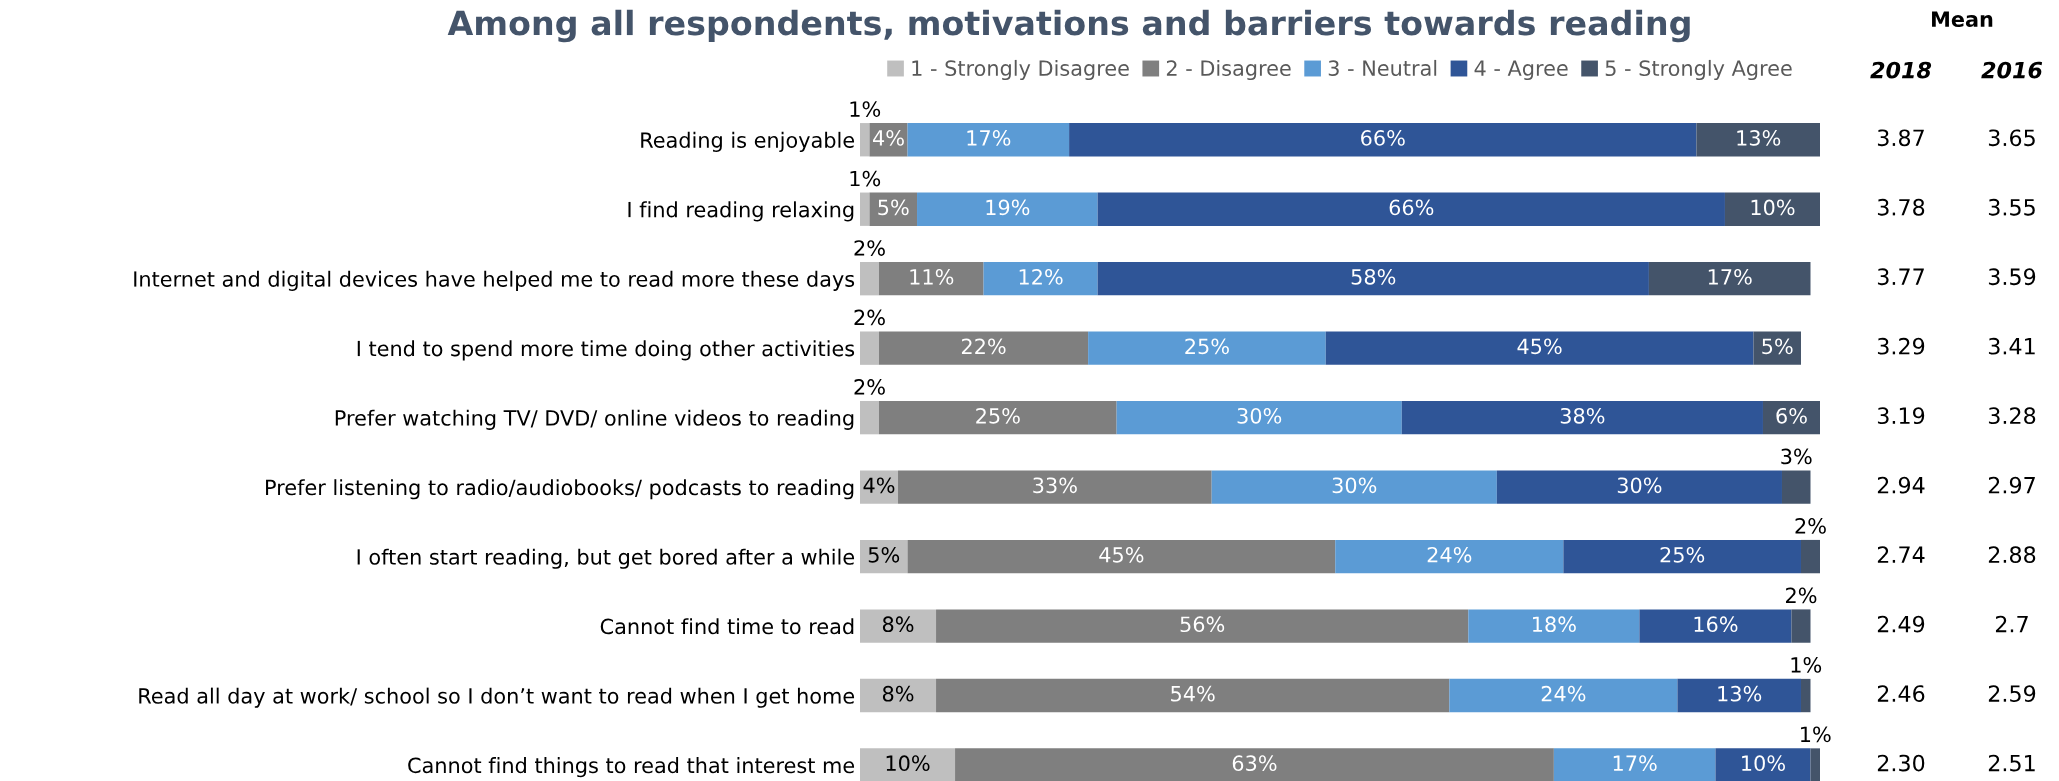 The height and width of the screenshot is (781, 2059). I want to click on y-tick-label: Prefer listening to radio/audiobooks/ podcasts to reading, so click(560, 489).